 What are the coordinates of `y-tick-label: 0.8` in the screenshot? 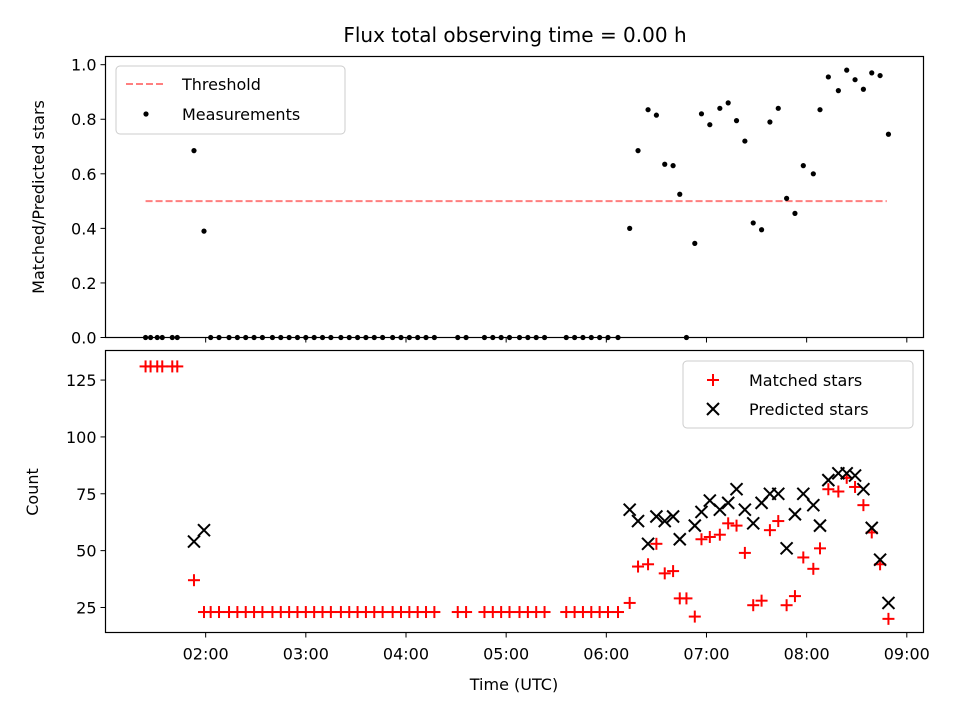 It's located at (83, 119).